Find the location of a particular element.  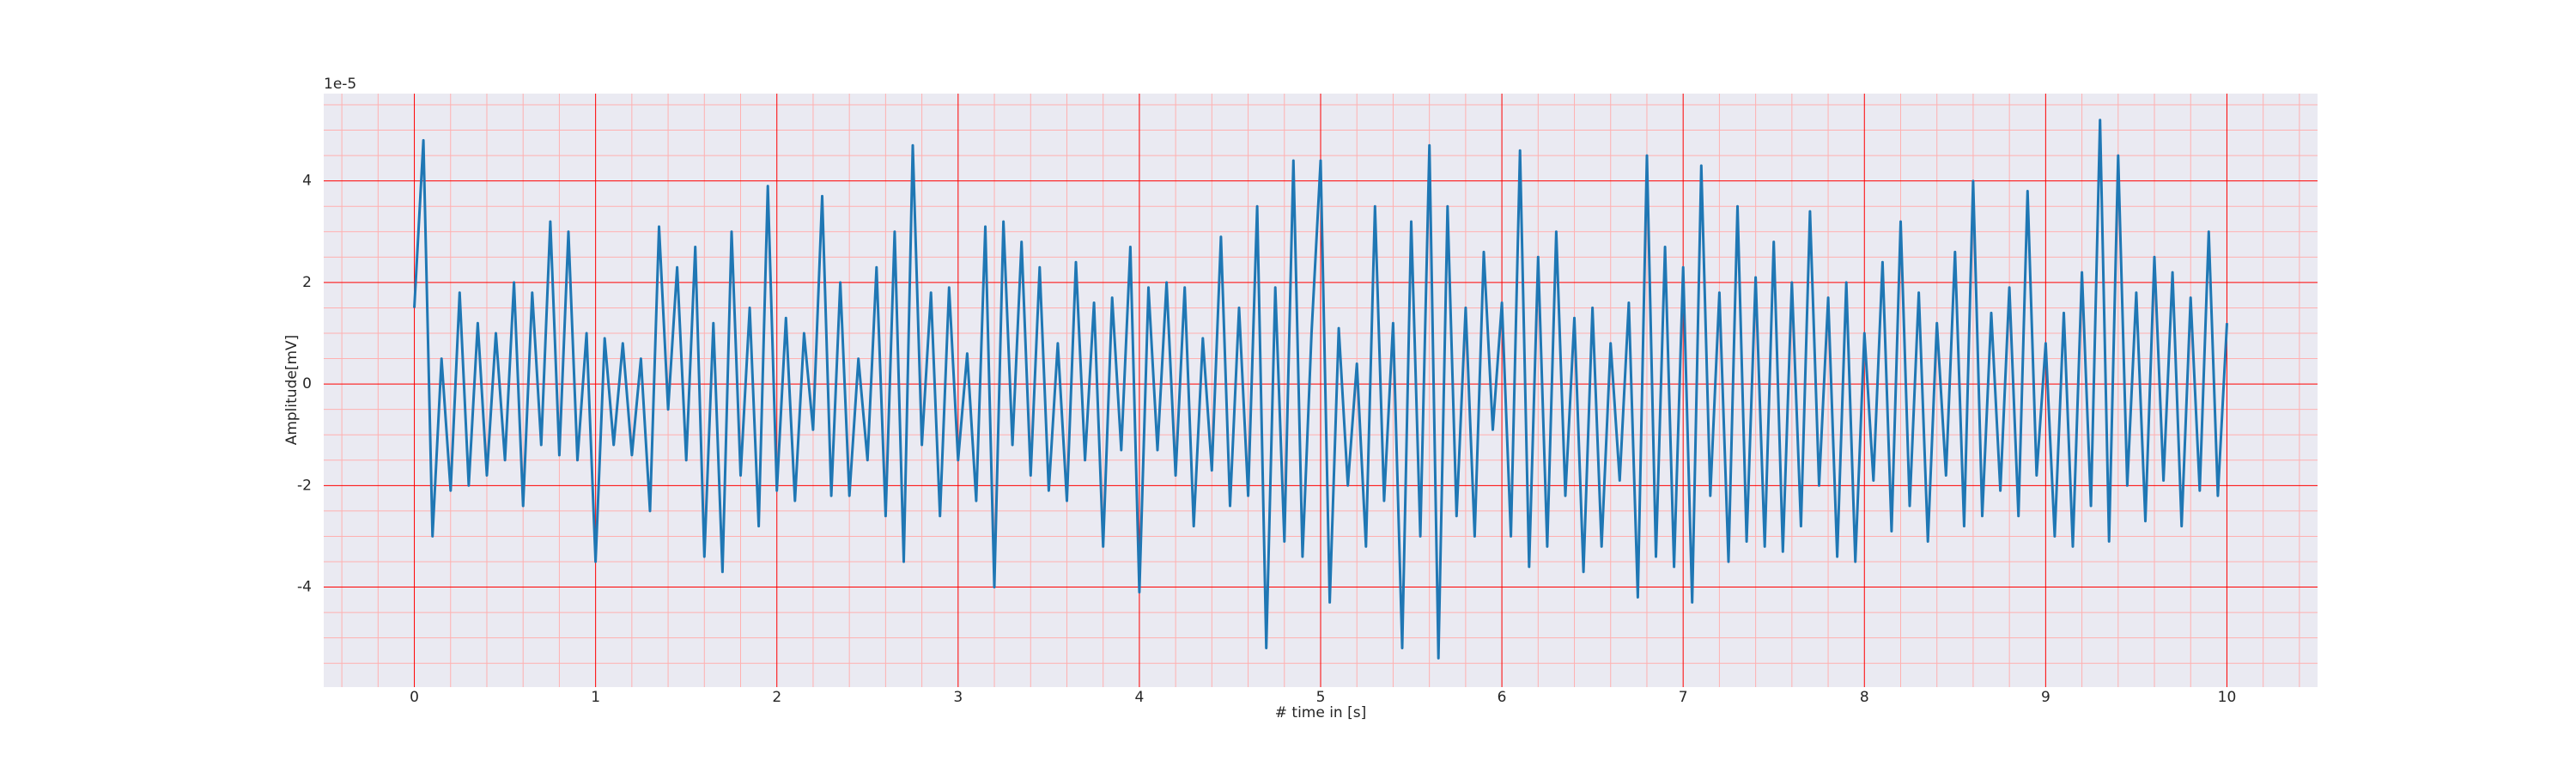

x-tick-label: 7 is located at coordinates (1683, 697).